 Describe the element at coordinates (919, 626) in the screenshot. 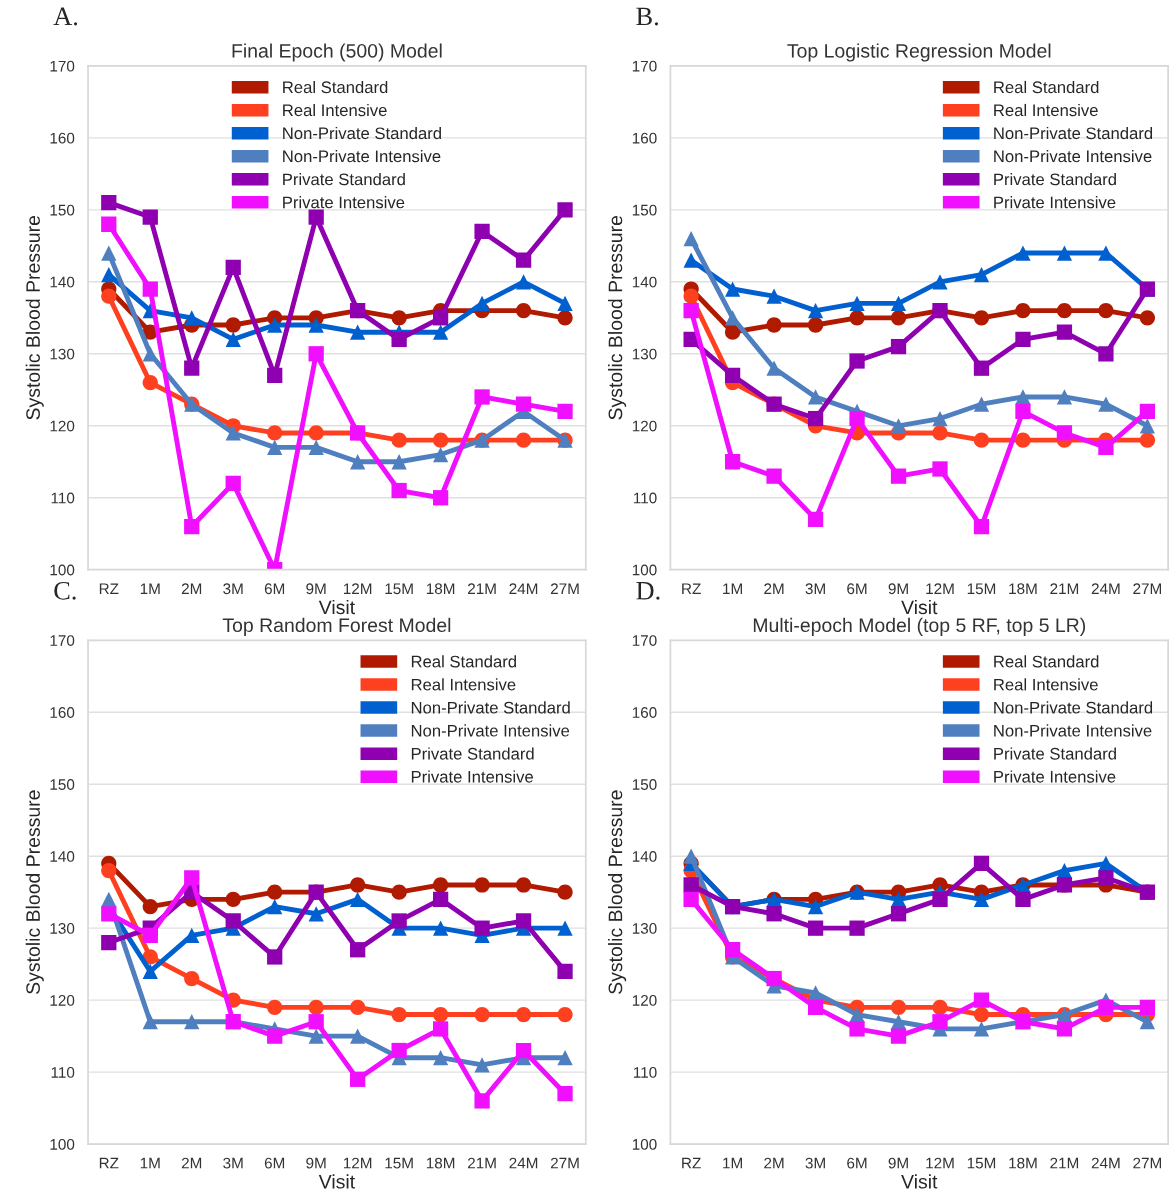

I see `chart-title: Multi-epoch Model (top 5 RF, top 5 LR)` at that location.